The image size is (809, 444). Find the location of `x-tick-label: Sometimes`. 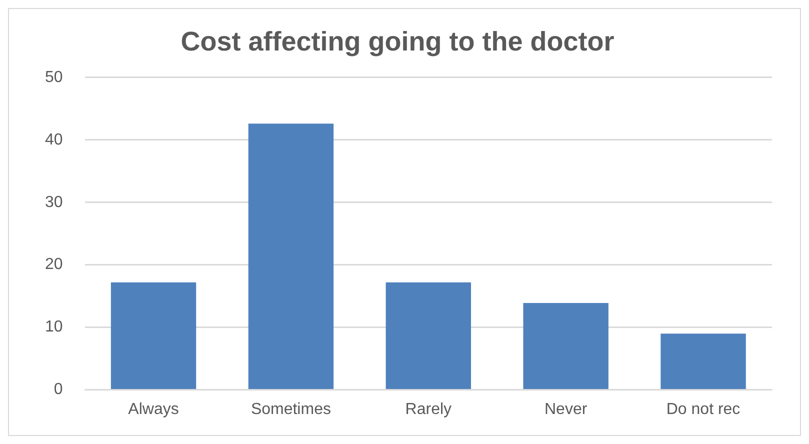

x-tick-label: Sometimes is located at coordinates (290, 409).